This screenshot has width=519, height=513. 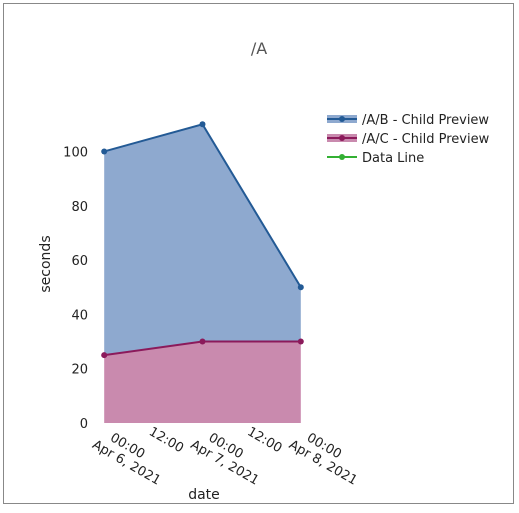 I want to click on legend-label: Data Line, so click(x=393, y=158).